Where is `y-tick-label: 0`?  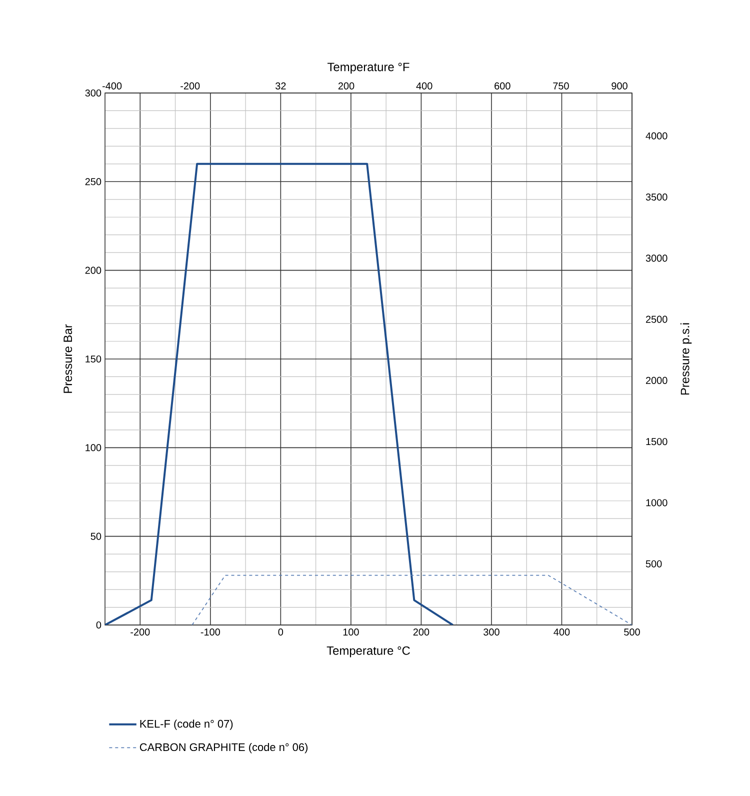 y-tick-label: 0 is located at coordinates (99, 625).